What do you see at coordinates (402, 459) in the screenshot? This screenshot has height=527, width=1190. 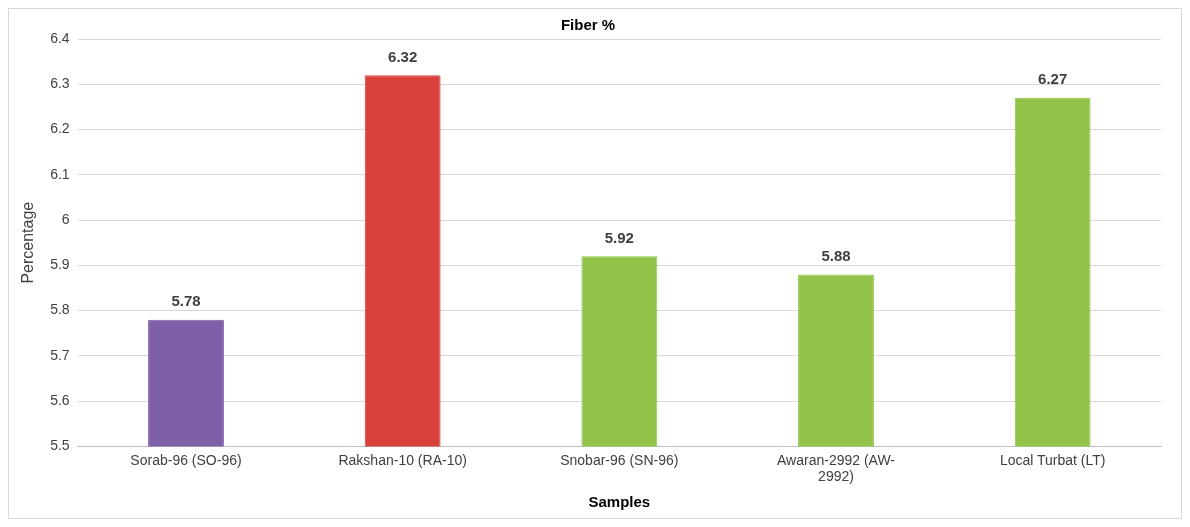 I see `x-tick-label: Rakshan-10 (RA-10)` at bounding box center [402, 459].